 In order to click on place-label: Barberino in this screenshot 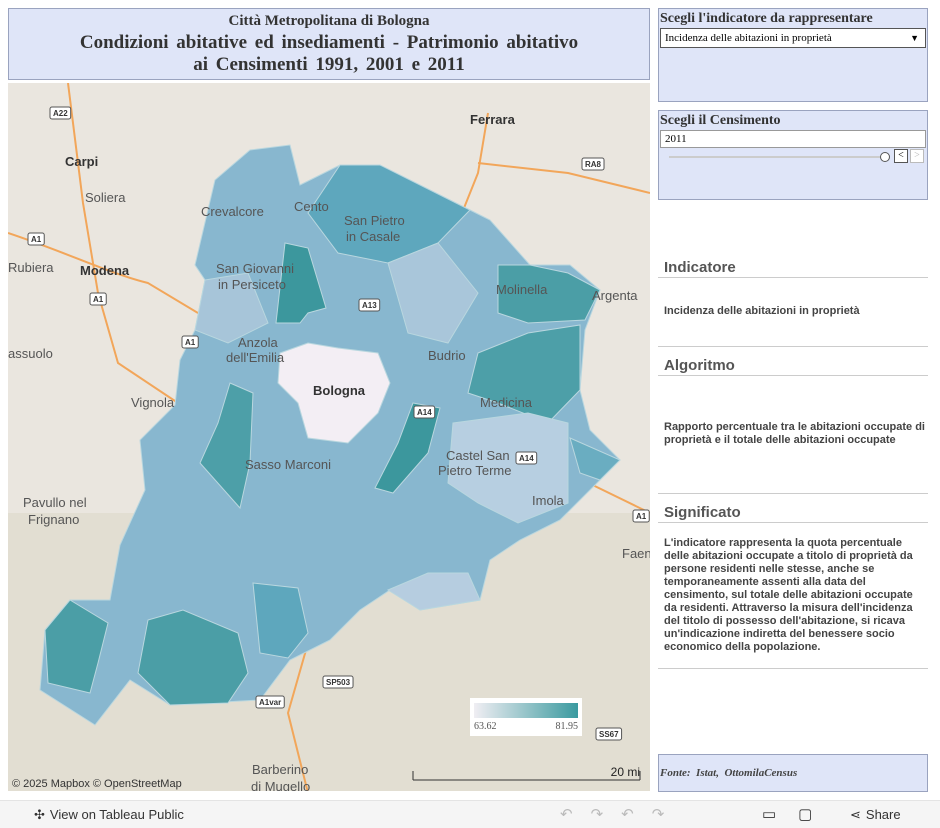, I will do `click(280, 769)`.